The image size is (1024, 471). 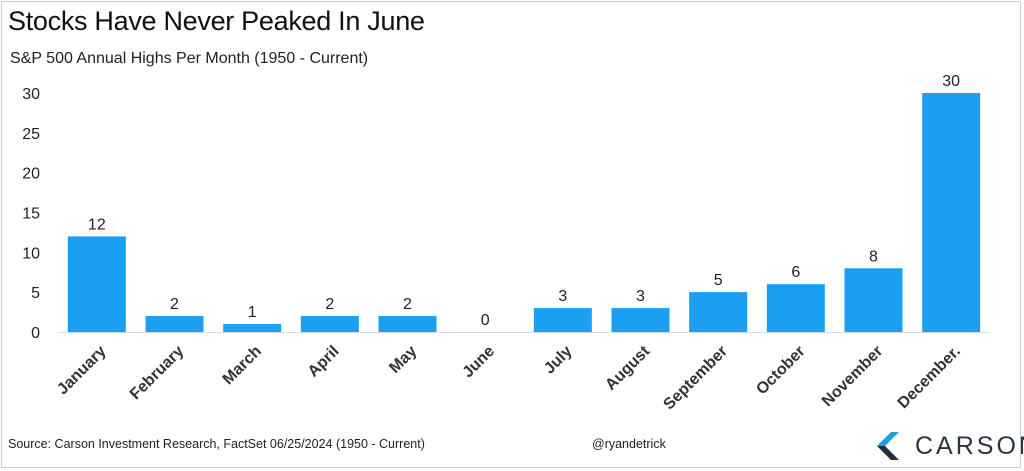 I want to click on y-tick-label: 30, so click(x=31, y=94).